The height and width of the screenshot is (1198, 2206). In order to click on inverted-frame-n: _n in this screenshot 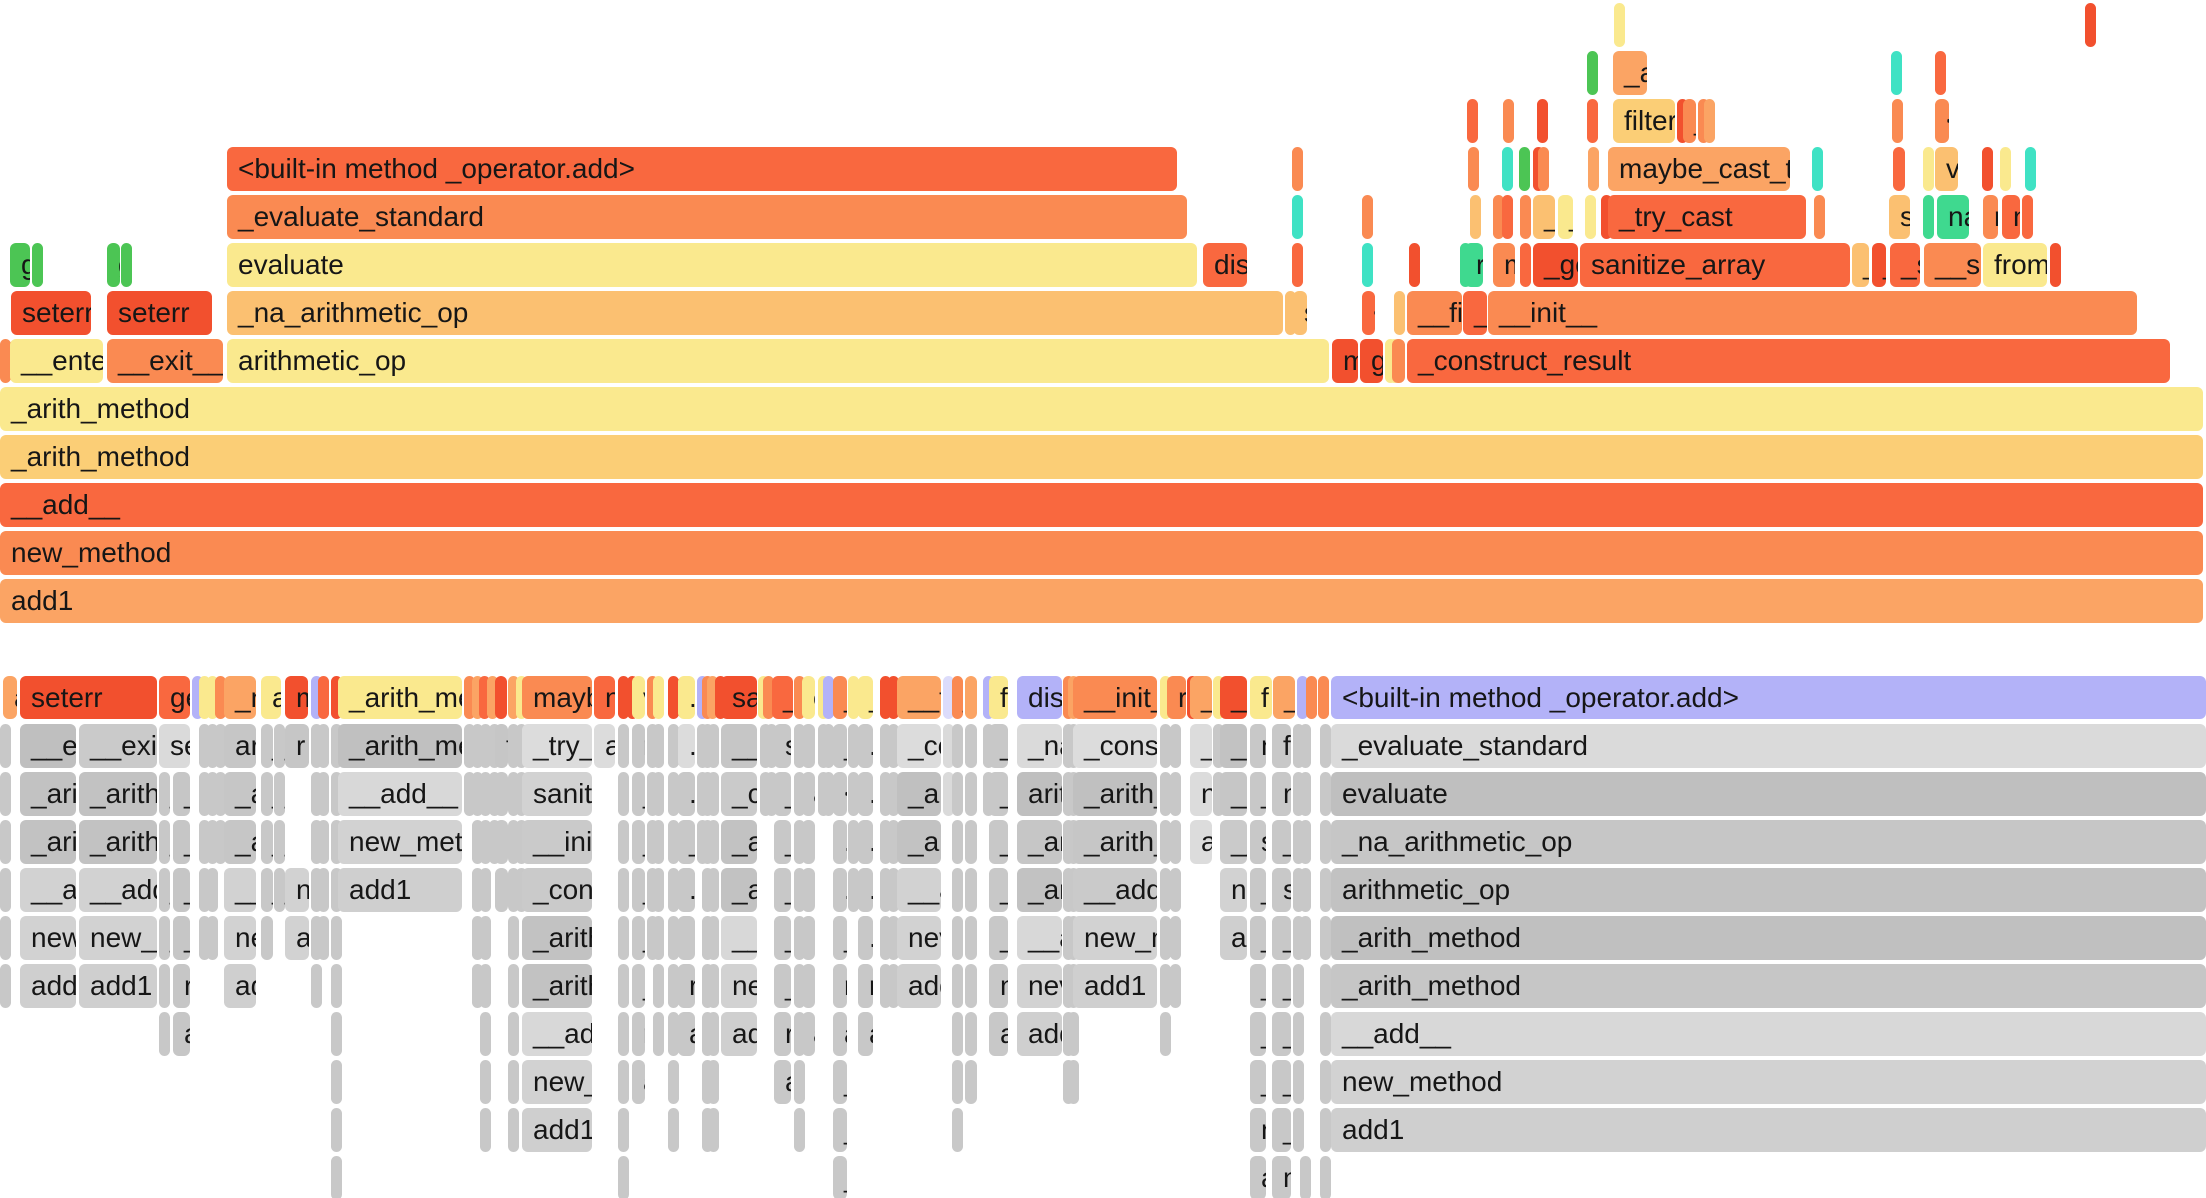, I will do `click(240, 697)`.